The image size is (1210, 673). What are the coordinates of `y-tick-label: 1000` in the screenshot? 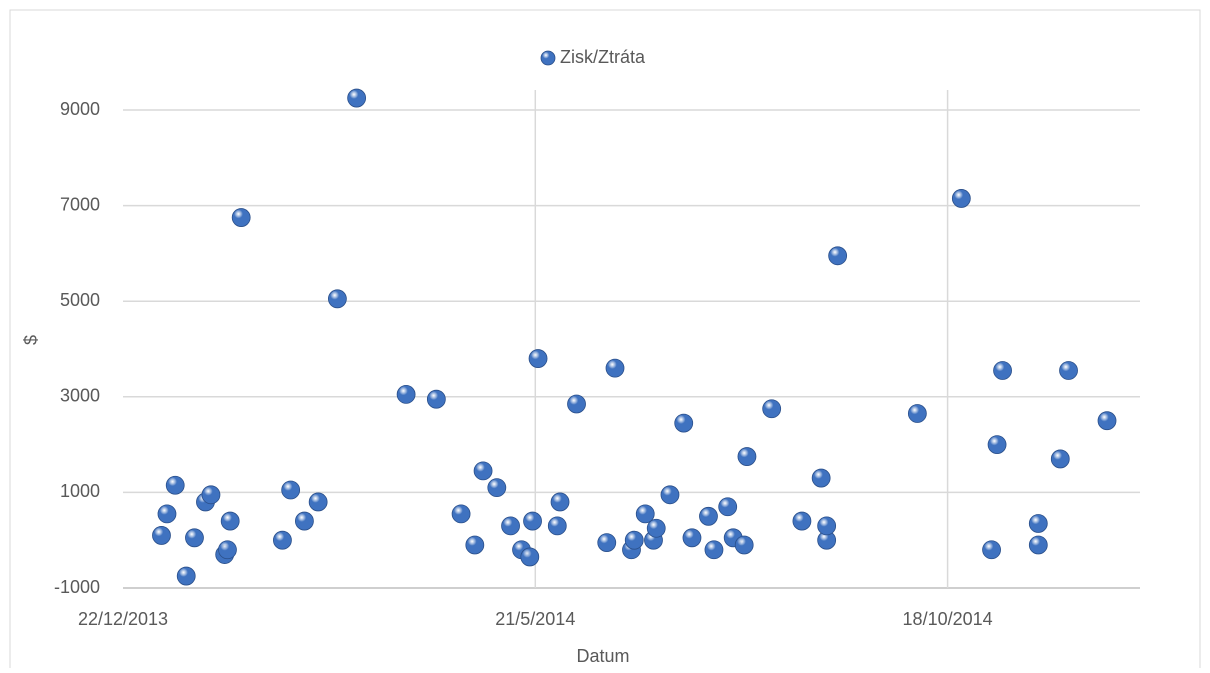 It's located at (80, 491).